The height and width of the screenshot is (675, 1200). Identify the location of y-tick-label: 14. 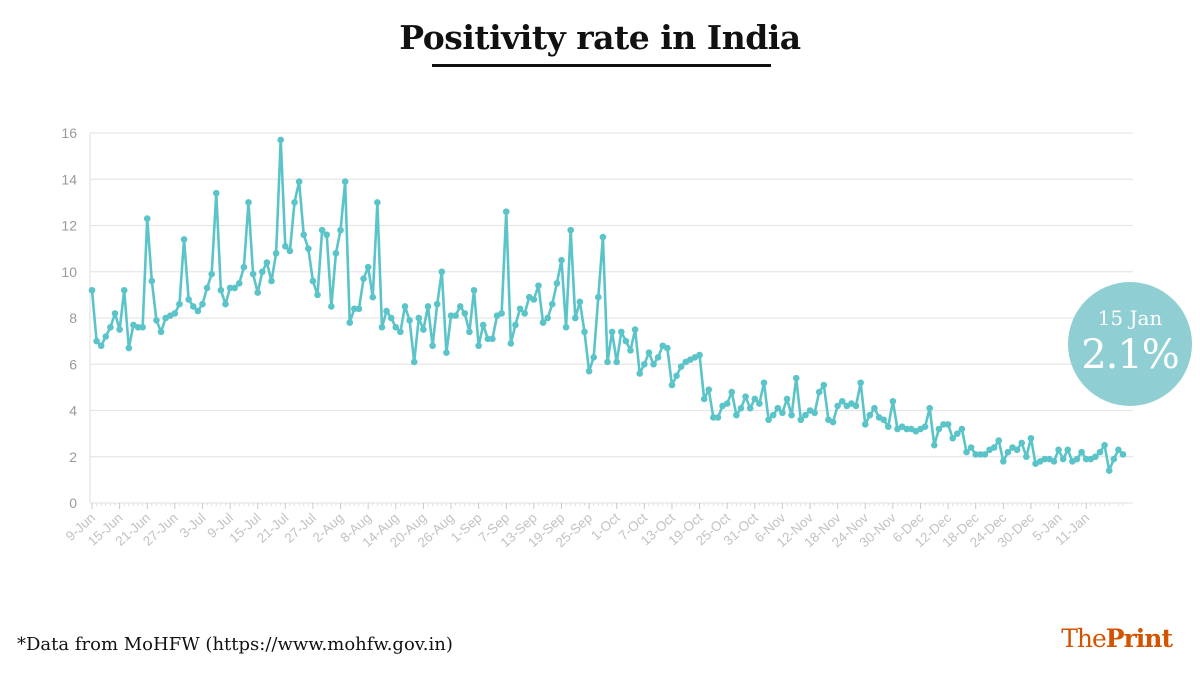
(69, 179).